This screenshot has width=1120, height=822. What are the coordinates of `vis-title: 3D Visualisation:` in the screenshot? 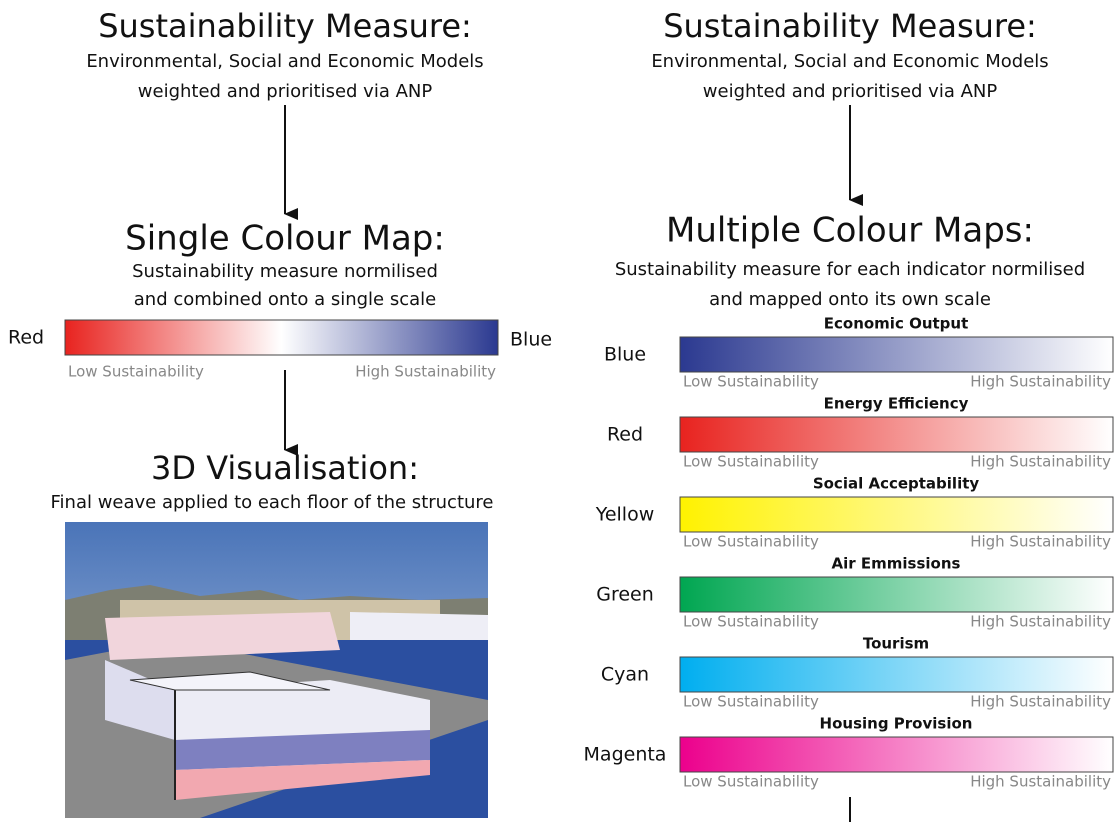 It's located at (285, 468).